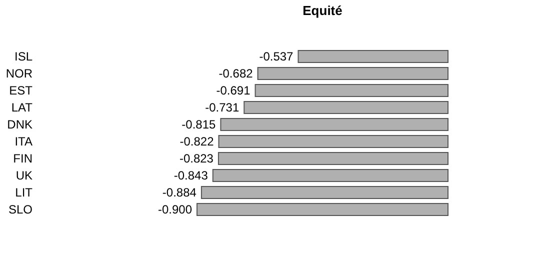 The width and height of the screenshot is (533, 261). What do you see at coordinates (19, 125) in the screenshot?
I see `y-tick-label: DNK` at bounding box center [19, 125].